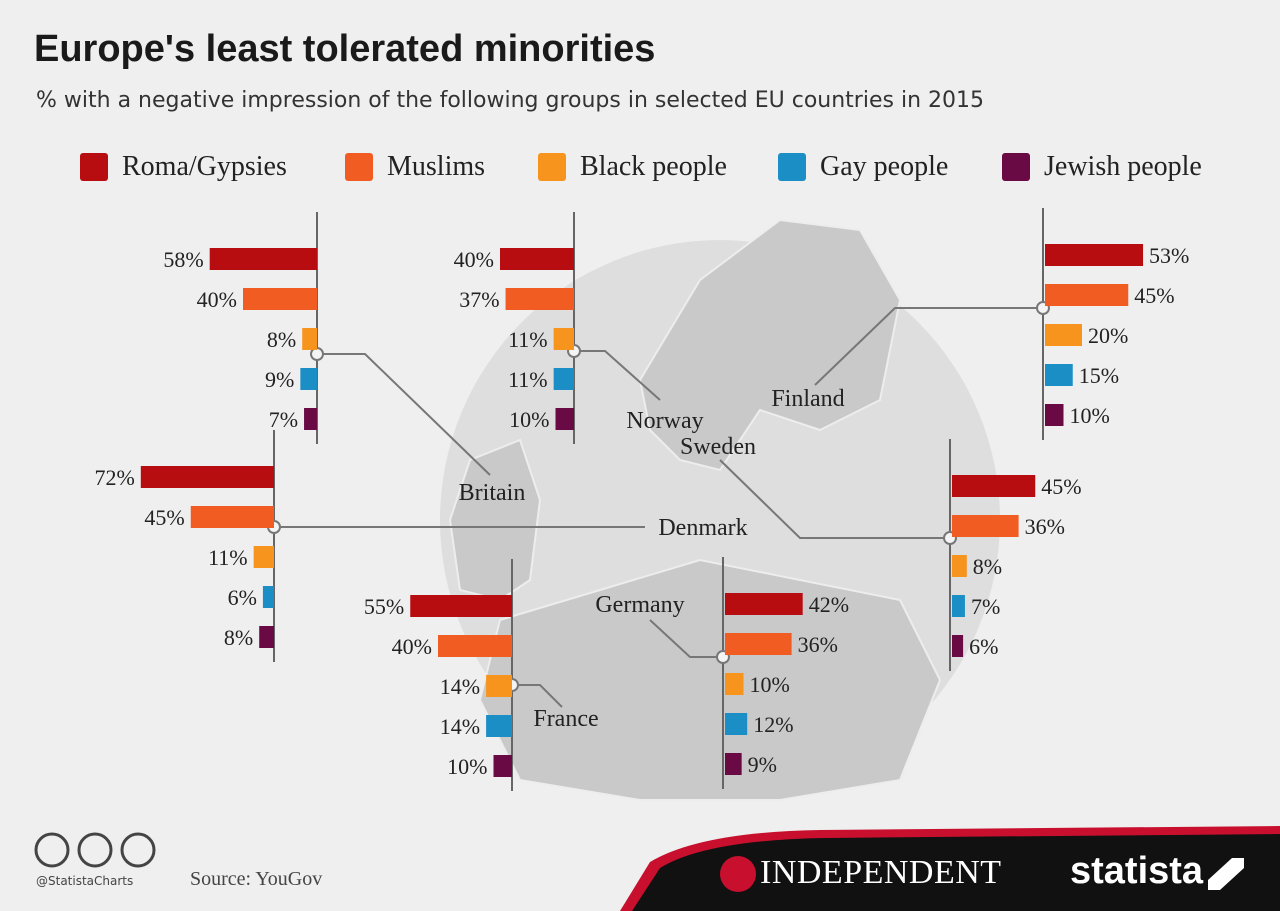  What do you see at coordinates (565, 719) in the screenshot?
I see `country-label-france: France` at bounding box center [565, 719].